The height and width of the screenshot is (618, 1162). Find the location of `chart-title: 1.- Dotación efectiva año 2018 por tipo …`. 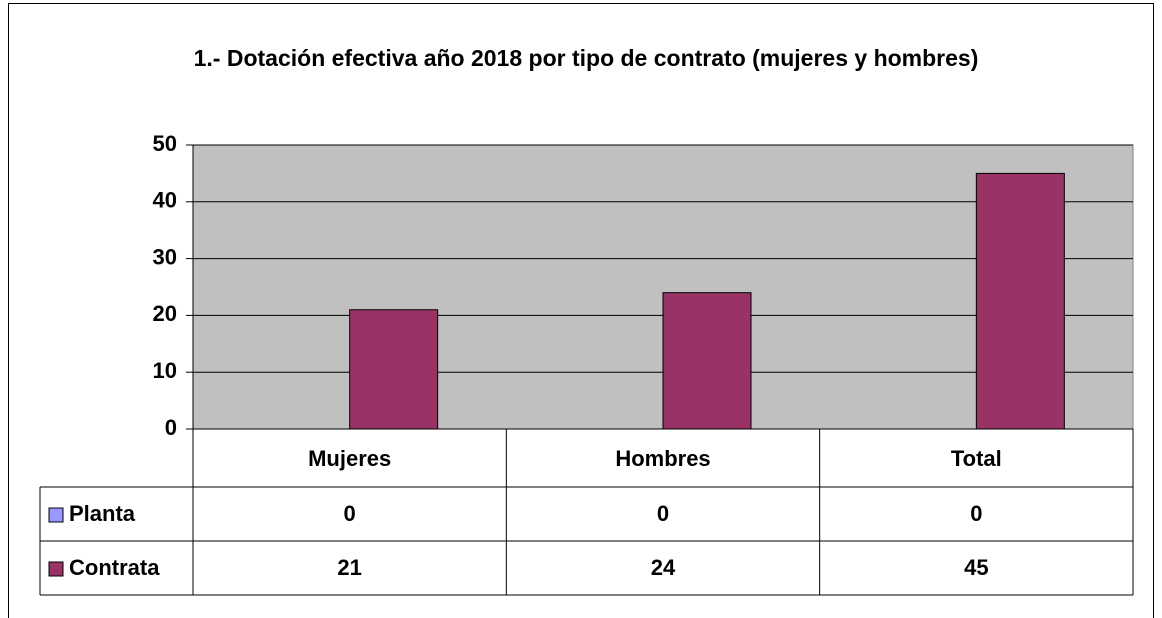

chart-title: 1.- Dotación efectiva año 2018 por tipo … is located at coordinates (586, 58).